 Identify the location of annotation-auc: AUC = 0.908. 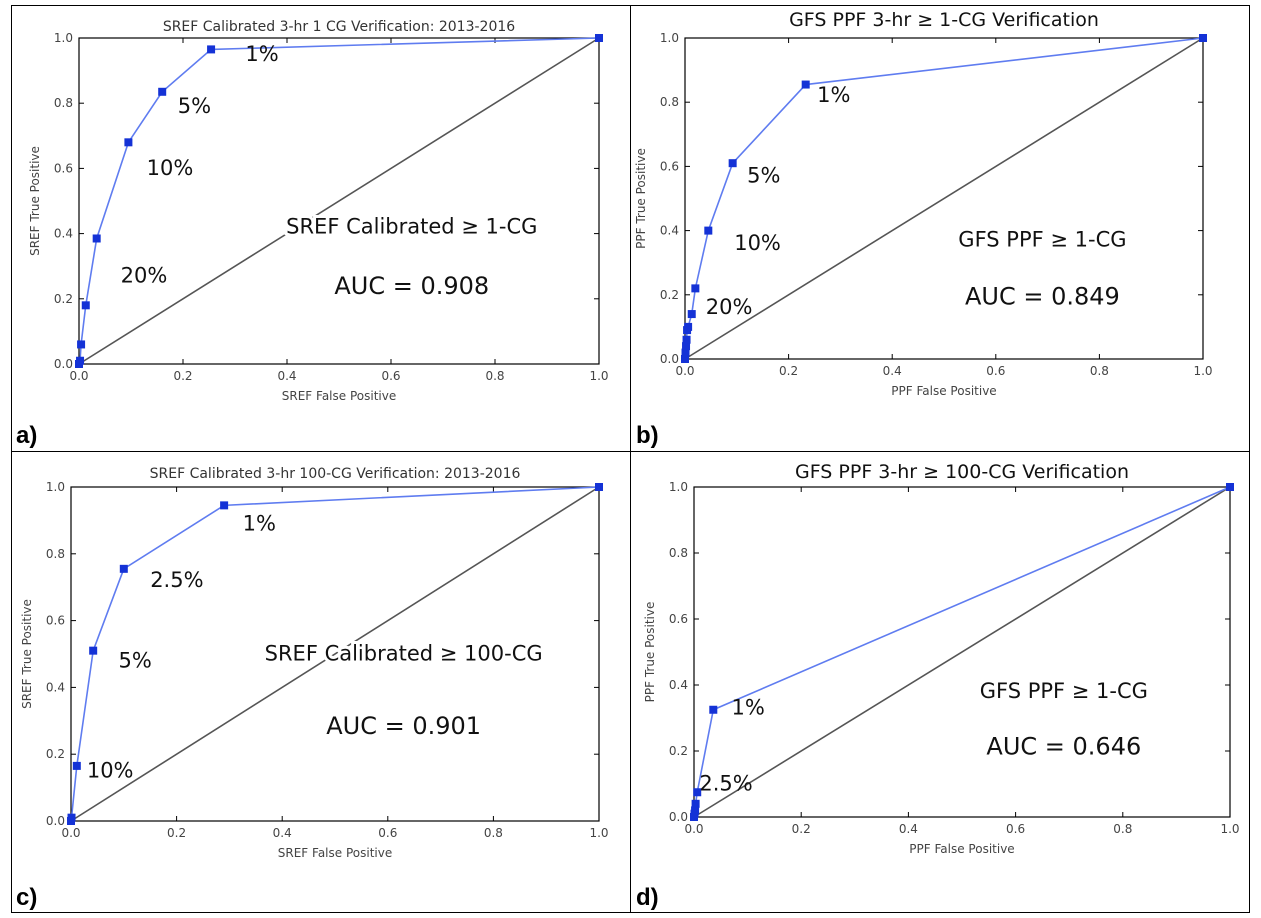
(411, 286).